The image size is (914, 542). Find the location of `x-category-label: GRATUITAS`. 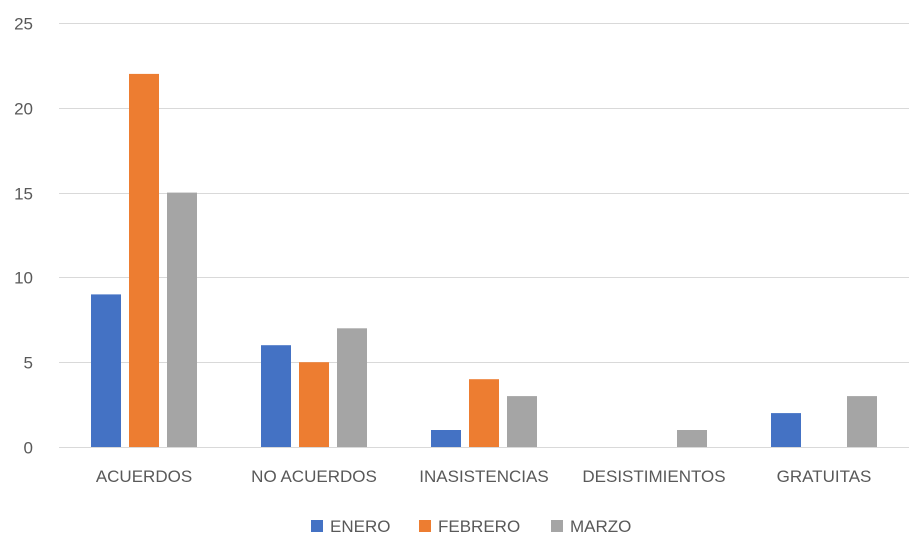

x-category-label: GRATUITAS is located at coordinates (824, 476).